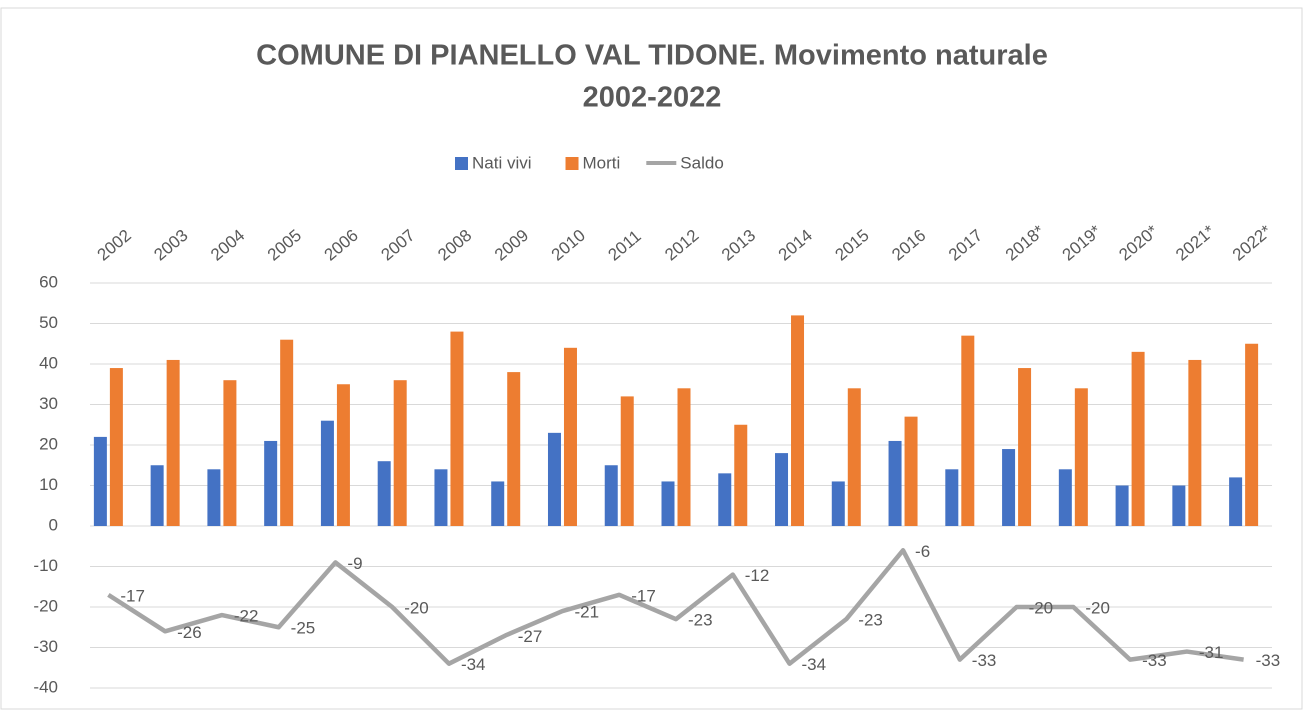 The height and width of the screenshot is (716, 1304). Describe the element at coordinates (48, 443) in the screenshot. I see `y-tick-label: 20` at that location.